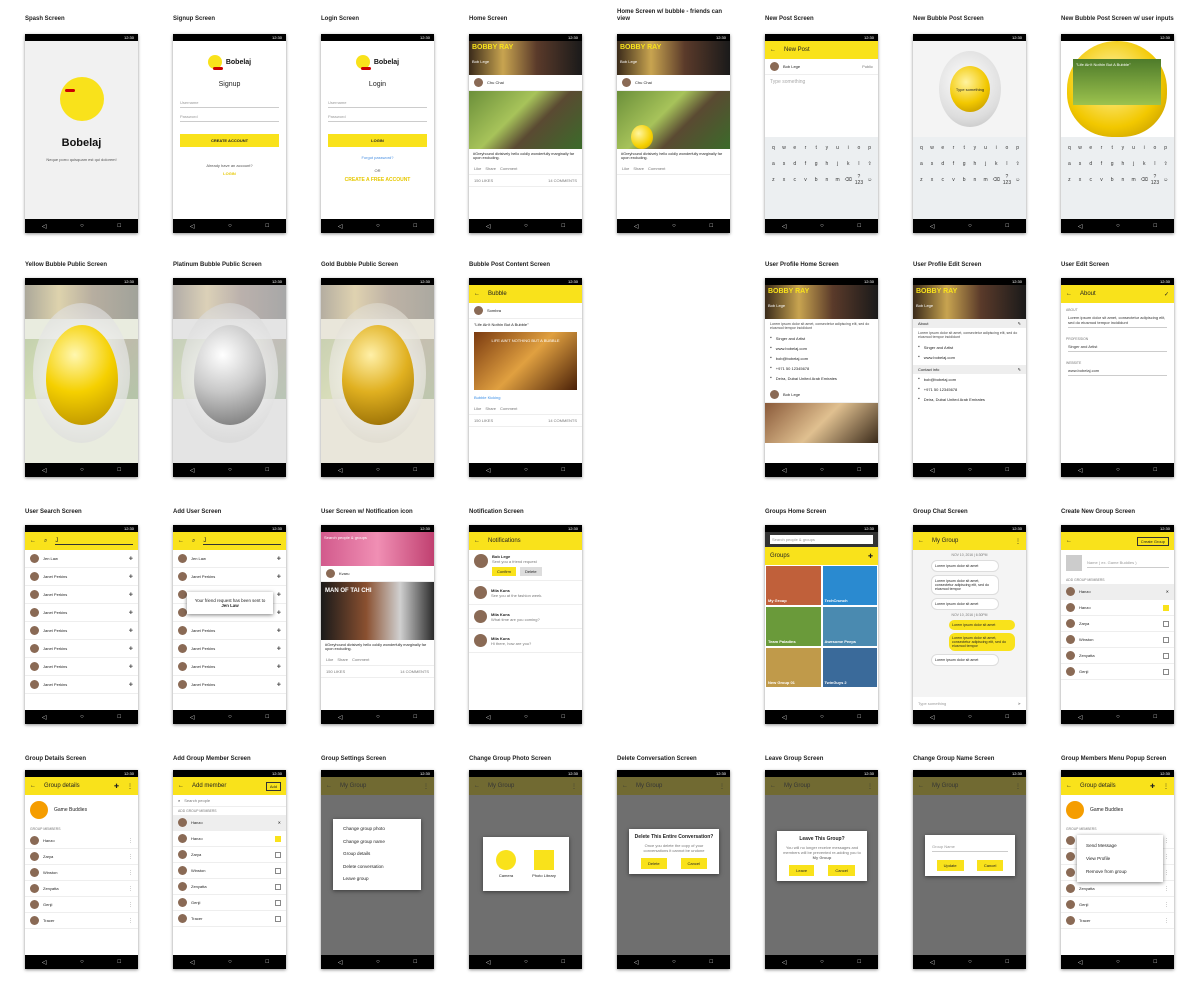  What do you see at coordinates (1133, 148) in the screenshot?
I see `keyboard-key: u` at bounding box center [1133, 148].